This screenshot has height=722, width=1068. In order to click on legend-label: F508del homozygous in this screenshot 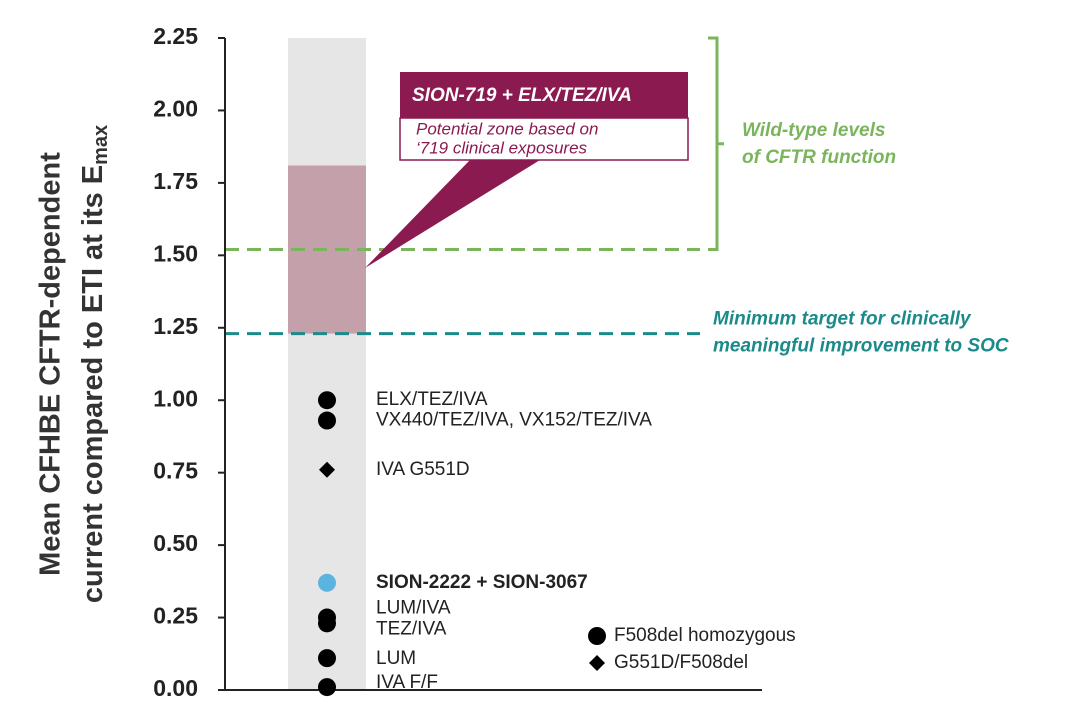, I will do `click(705, 635)`.